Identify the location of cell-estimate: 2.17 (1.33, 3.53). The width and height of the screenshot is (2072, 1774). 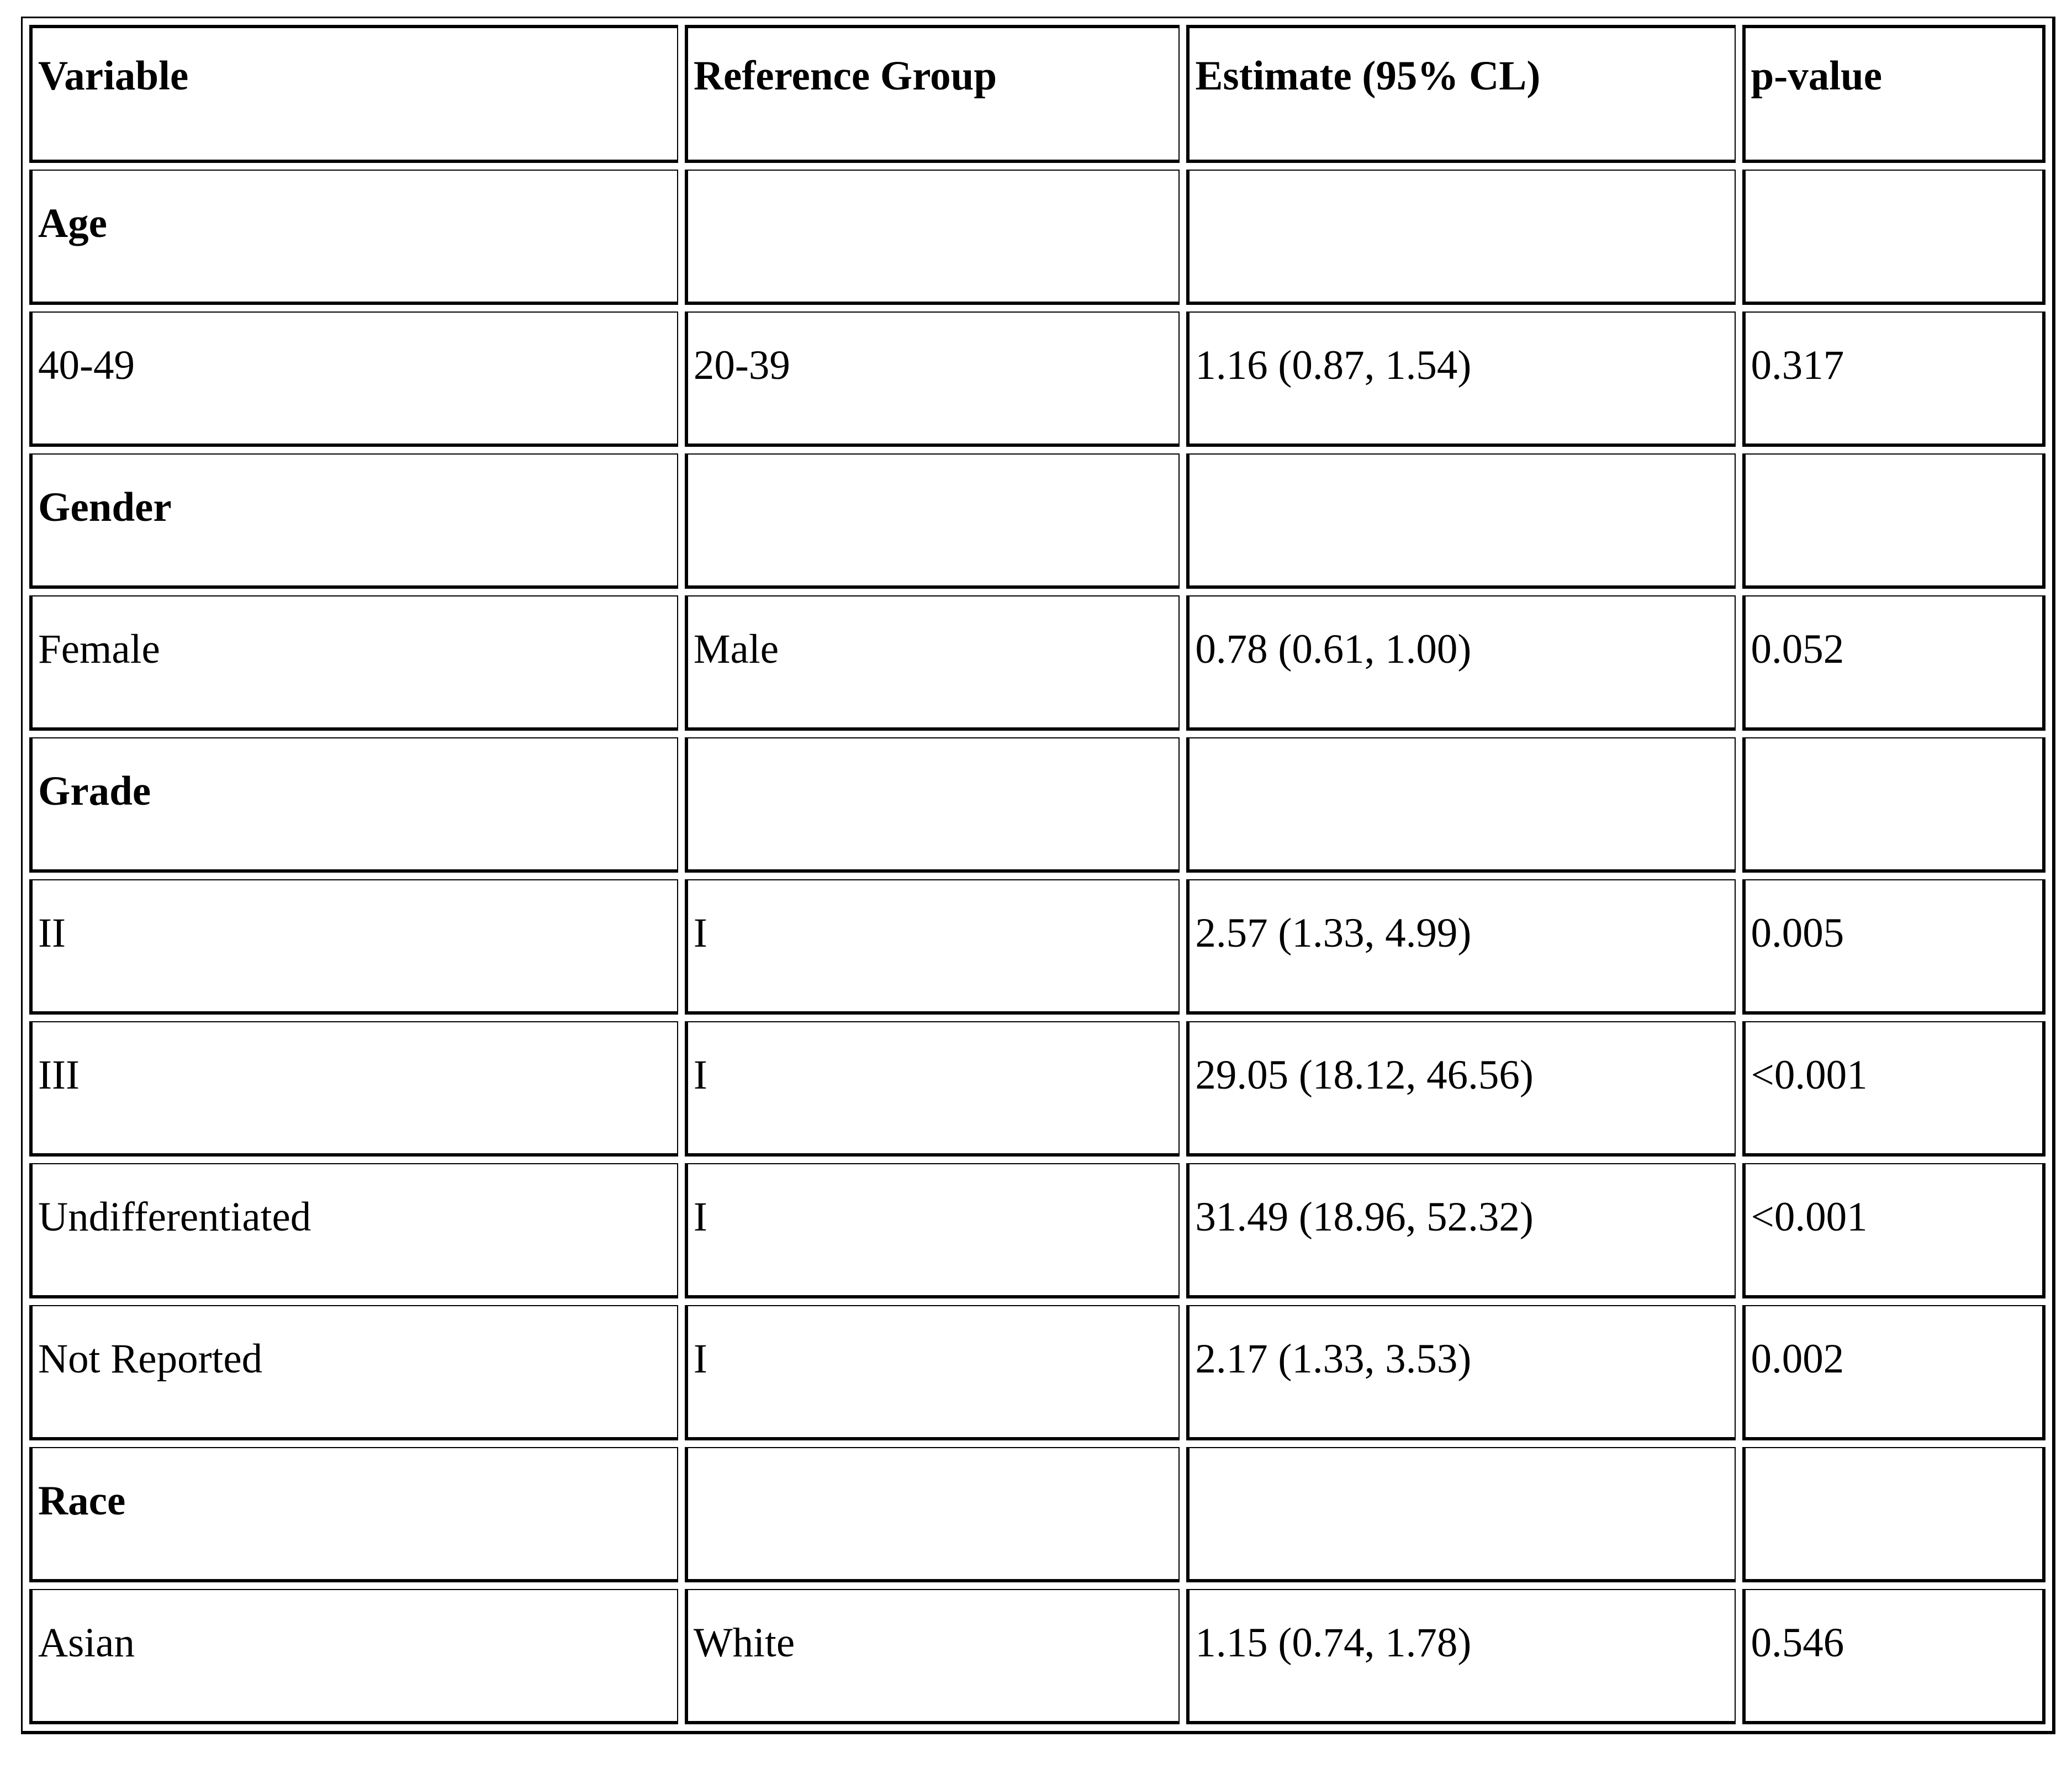
(1461, 1372).